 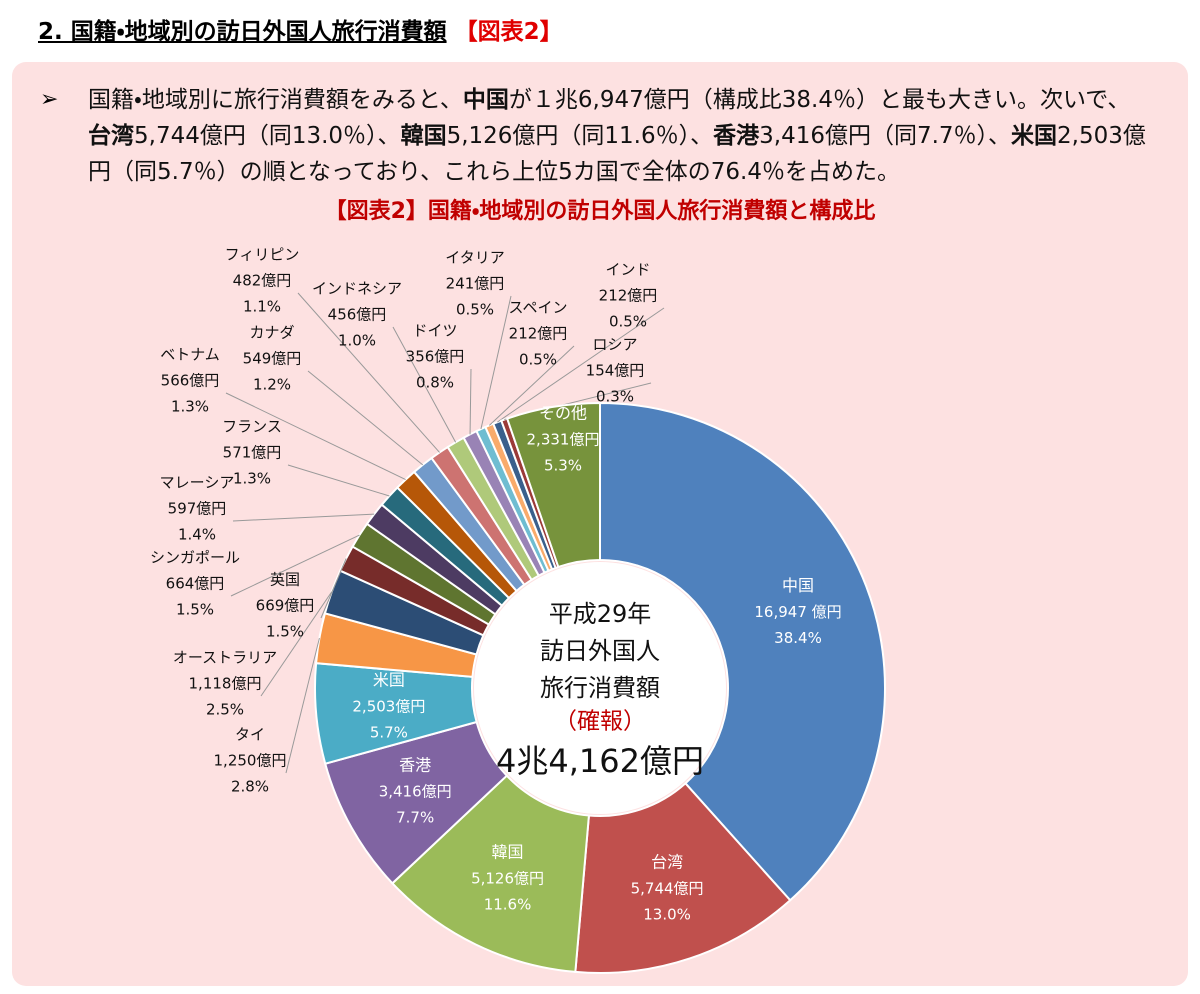 I want to click on bold-text: 米国, so click(x=1034, y=136).